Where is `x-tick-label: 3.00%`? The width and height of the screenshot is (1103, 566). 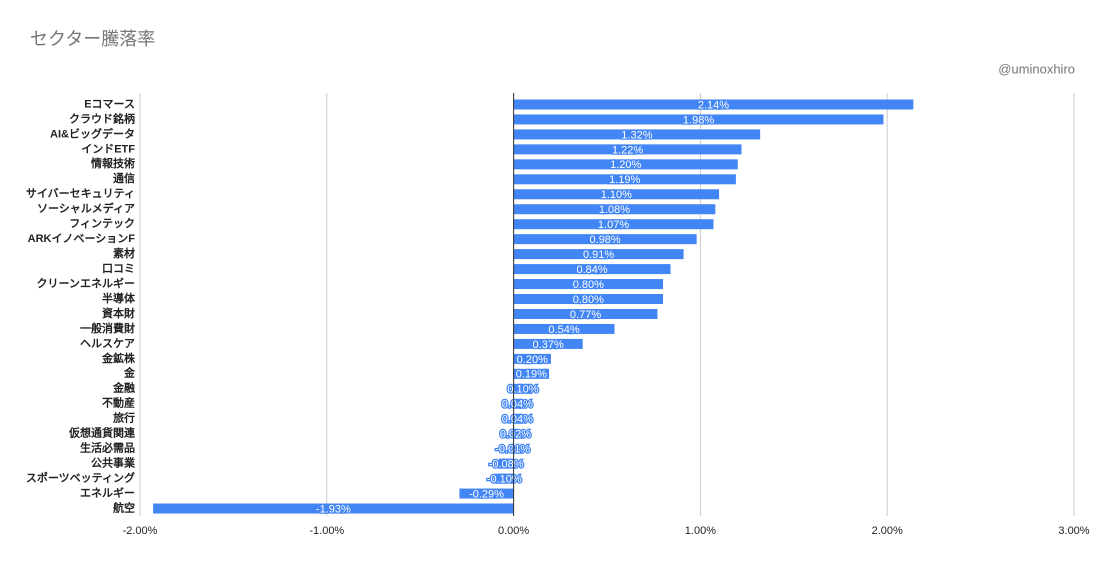 x-tick-label: 3.00% is located at coordinates (1073, 531).